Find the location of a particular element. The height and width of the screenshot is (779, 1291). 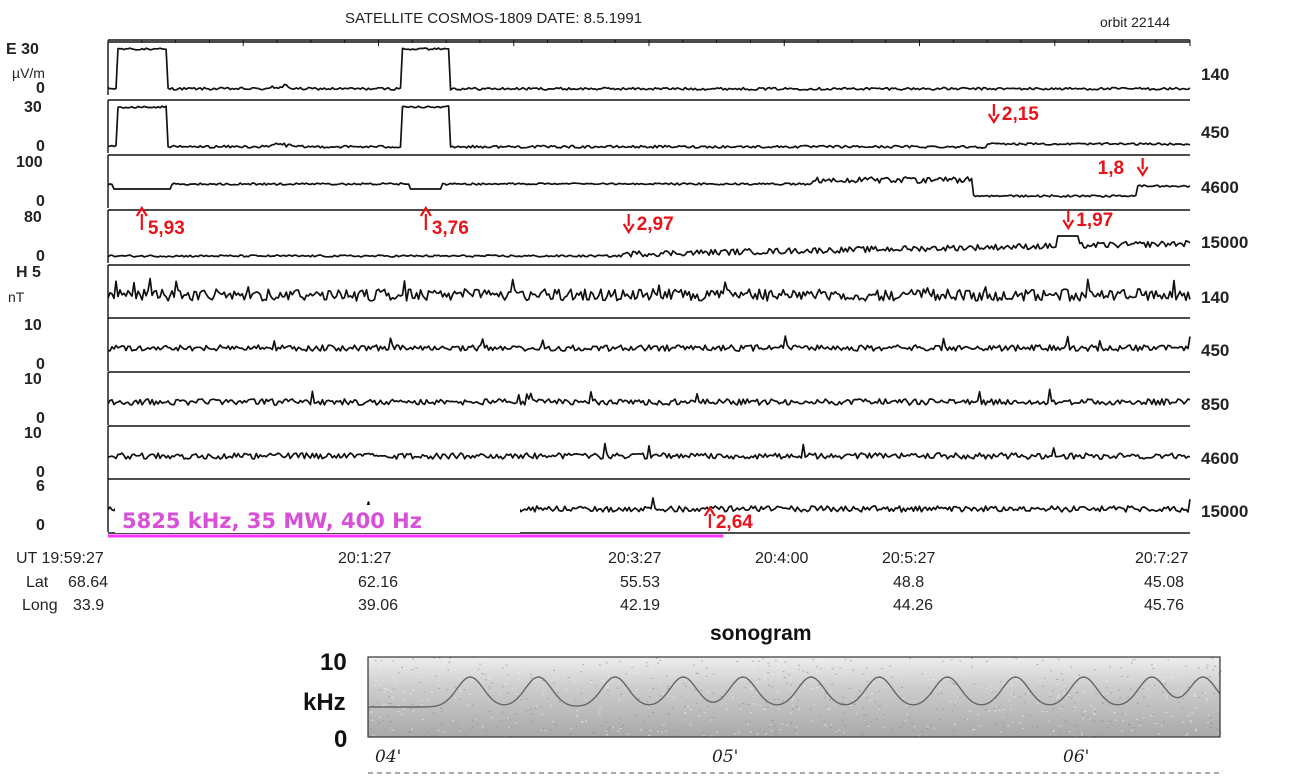

panel-0: E 30 0 140 is located at coordinates (617, 69).